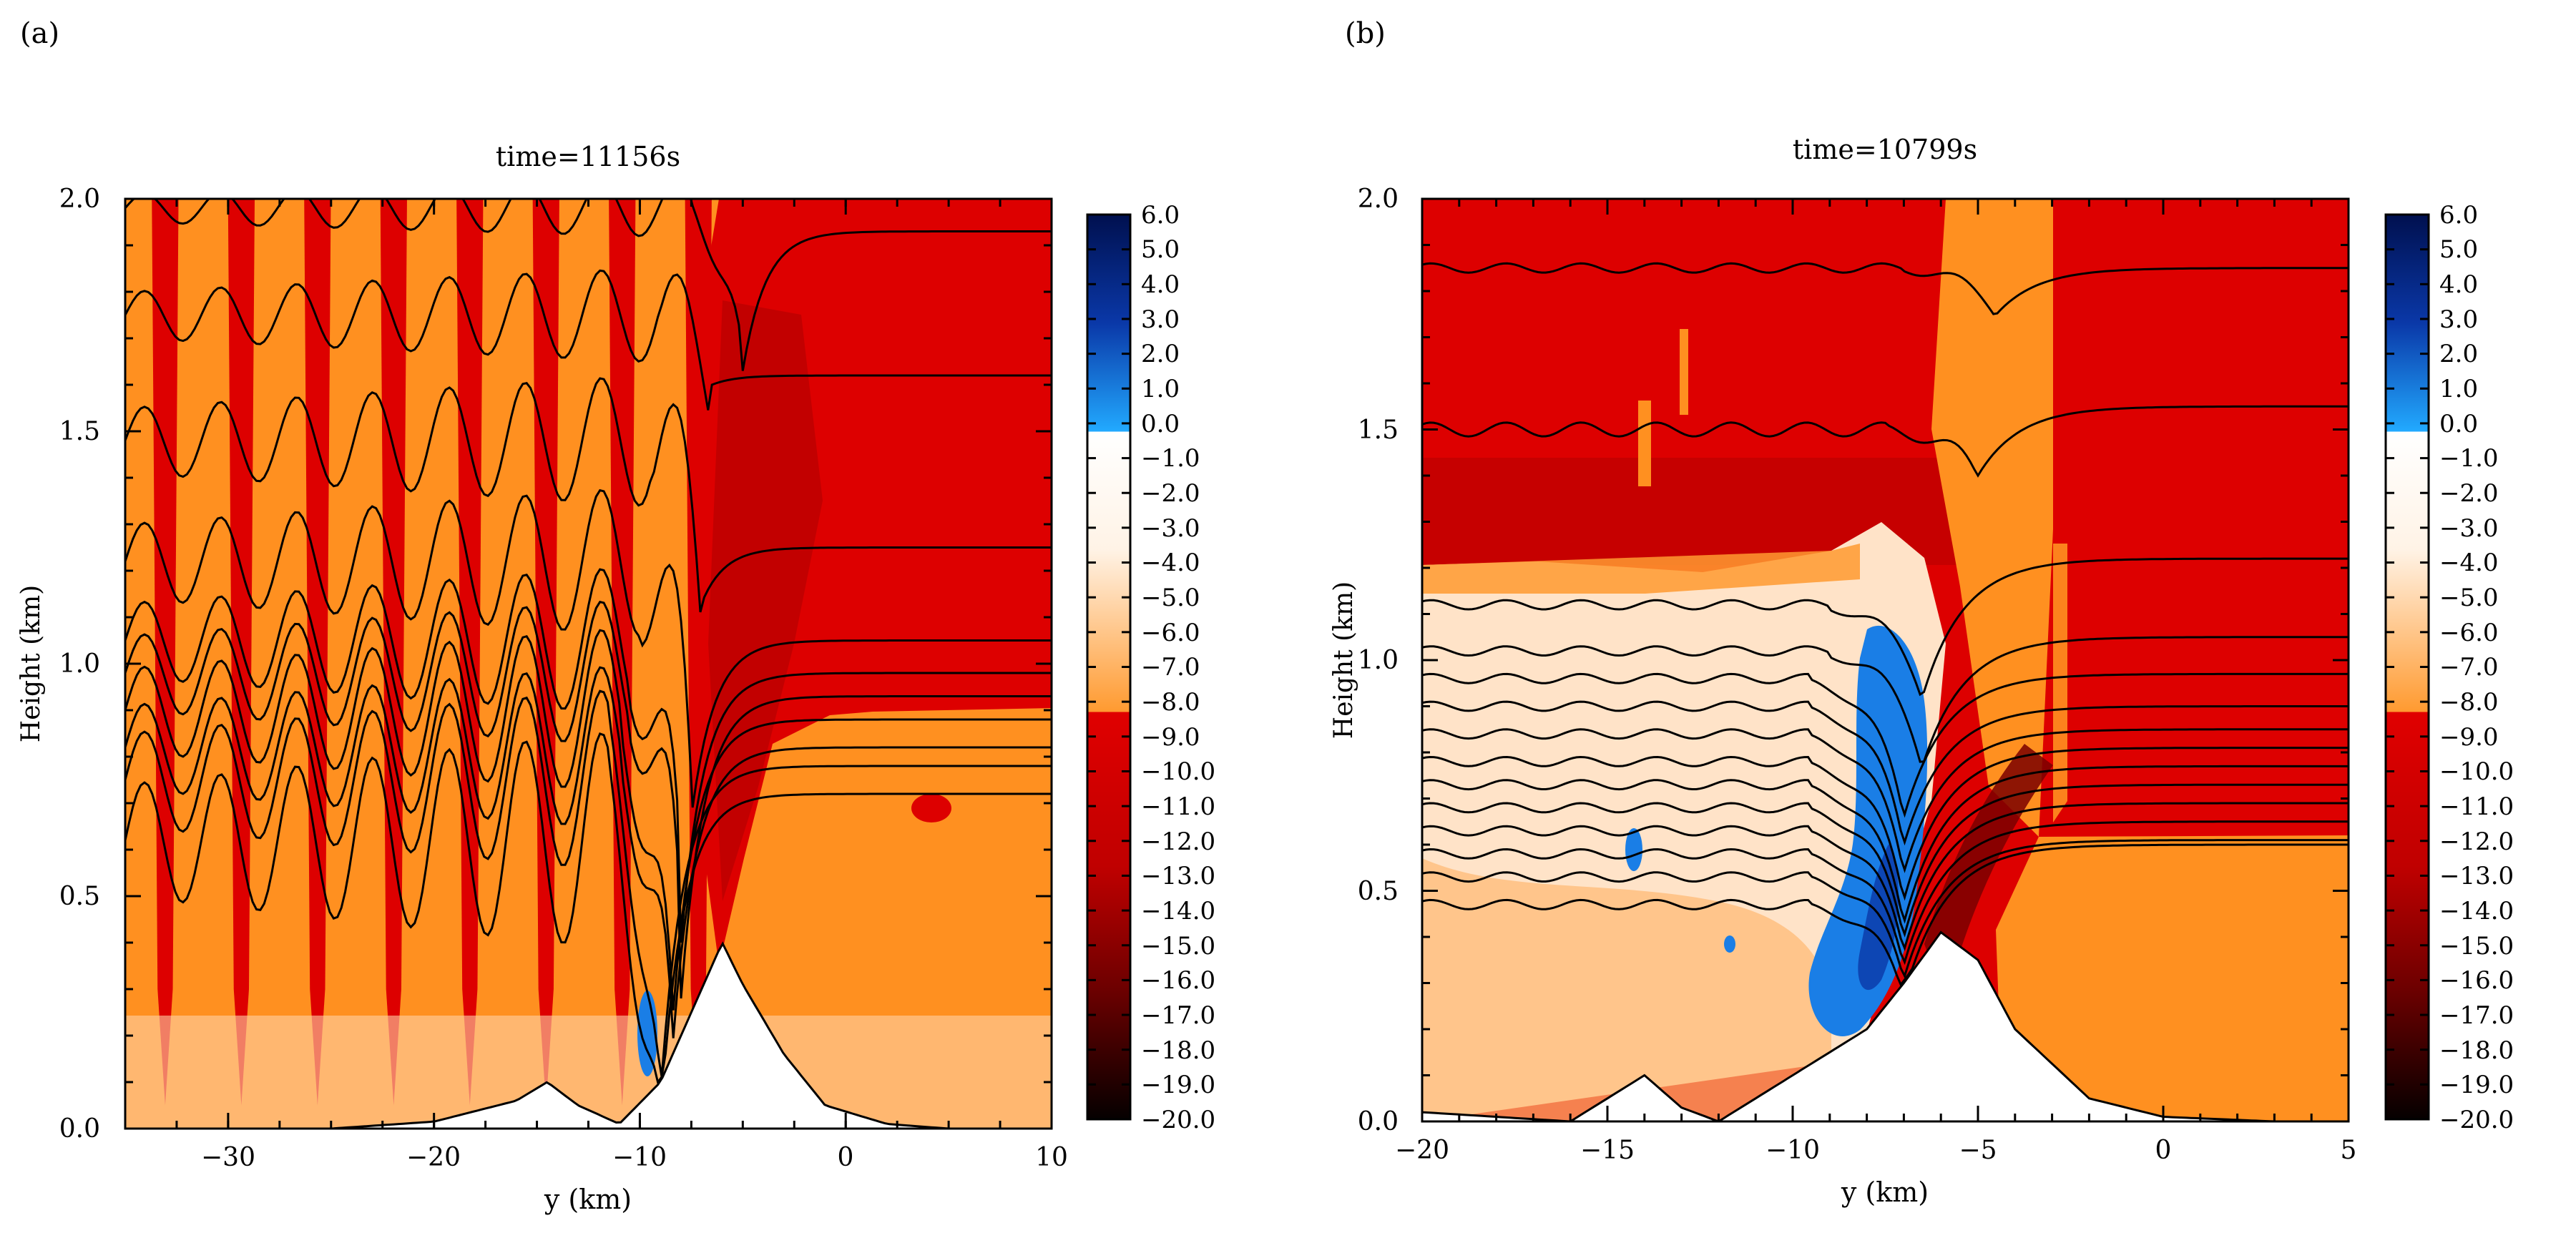  I want to click on panel-b-cb-label-18: −12.0, so click(2476, 841).